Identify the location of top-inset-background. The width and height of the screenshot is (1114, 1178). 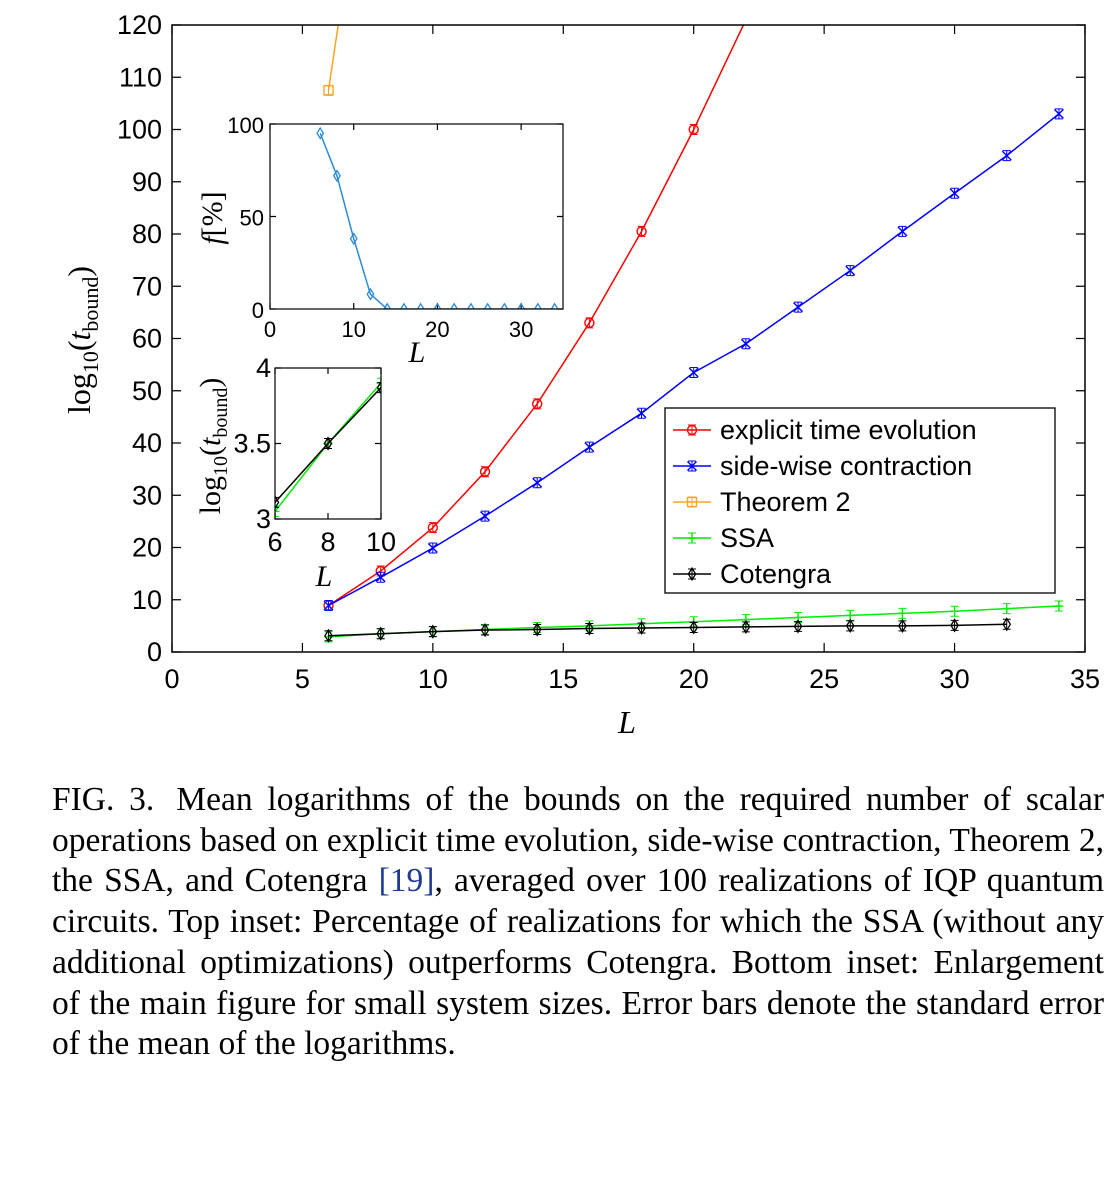
(416, 216).